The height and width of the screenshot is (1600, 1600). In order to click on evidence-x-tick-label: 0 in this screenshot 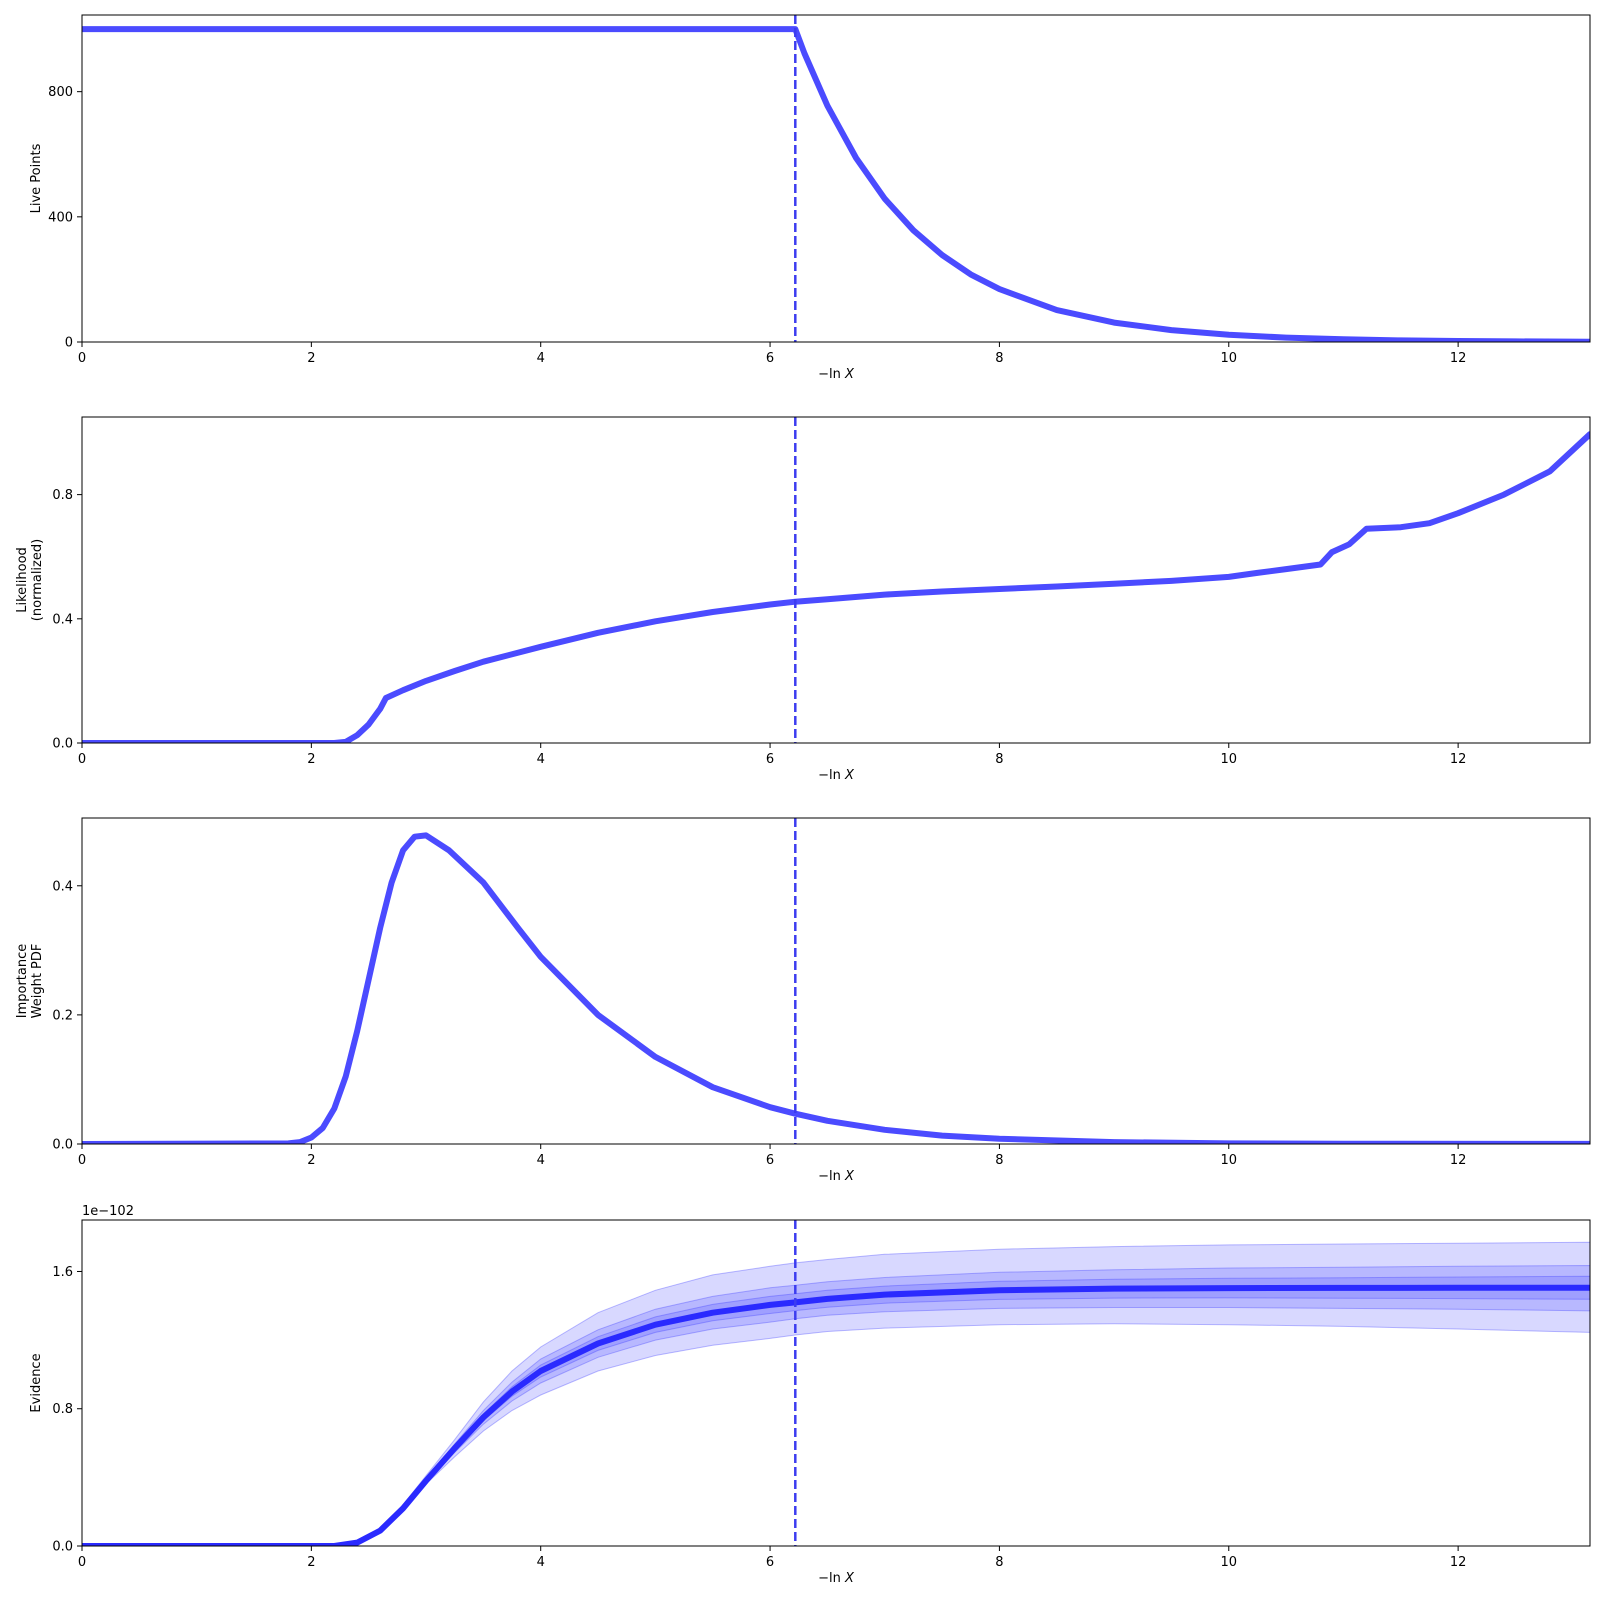, I will do `click(82, 1562)`.